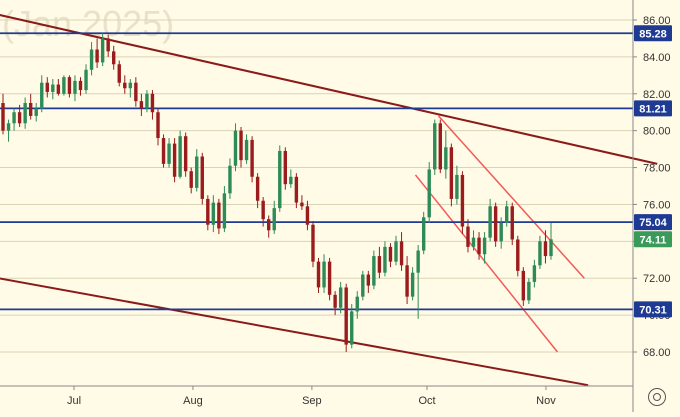 The image size is (680, 417). I want to click on y-tick-label: 80.00, so click(657, 132).